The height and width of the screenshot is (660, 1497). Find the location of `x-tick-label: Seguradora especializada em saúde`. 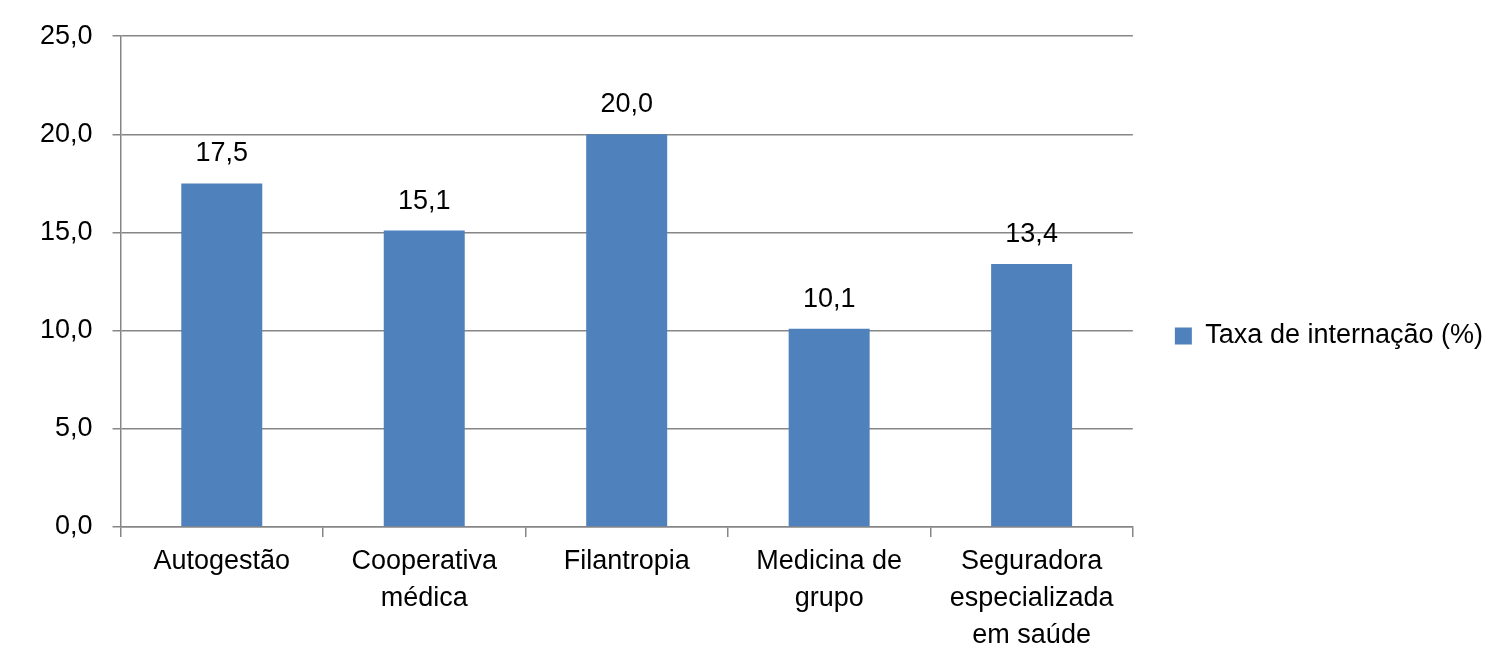

x-tick-label: Seguradora especializada em saúde is located at coordinates (1032, 596).